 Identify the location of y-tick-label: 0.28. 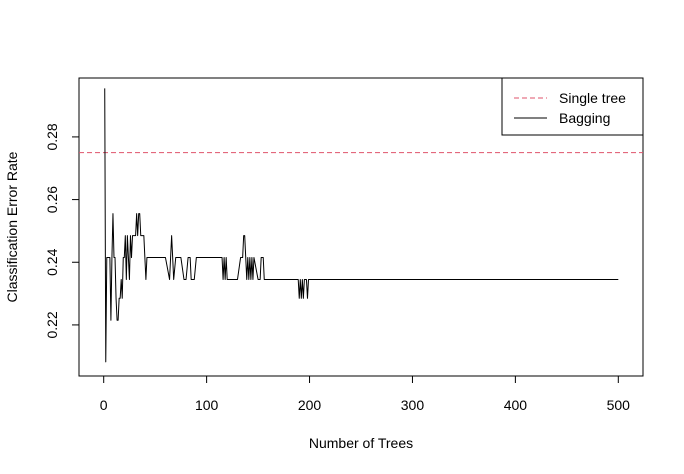
(52, 136).